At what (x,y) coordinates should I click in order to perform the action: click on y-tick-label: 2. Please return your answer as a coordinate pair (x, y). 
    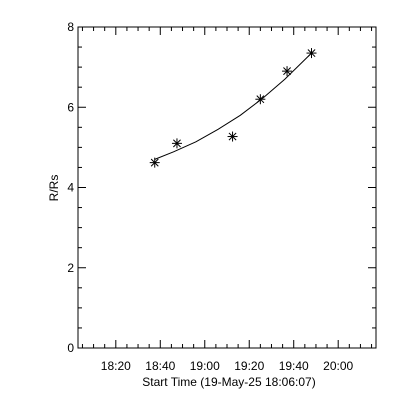
    Looking at the image, I should click on (70, 268).